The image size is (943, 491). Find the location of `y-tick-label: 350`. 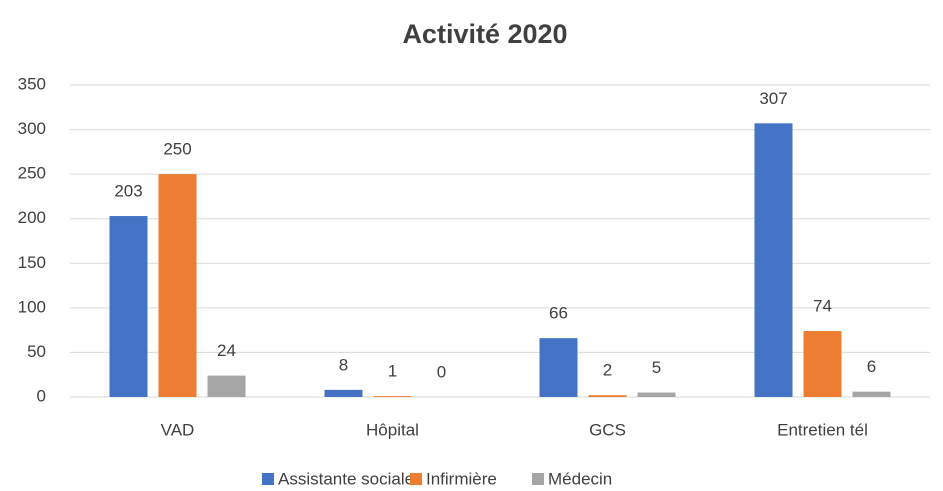

y-tick-label: 350 is located at coordinates (32, 83).